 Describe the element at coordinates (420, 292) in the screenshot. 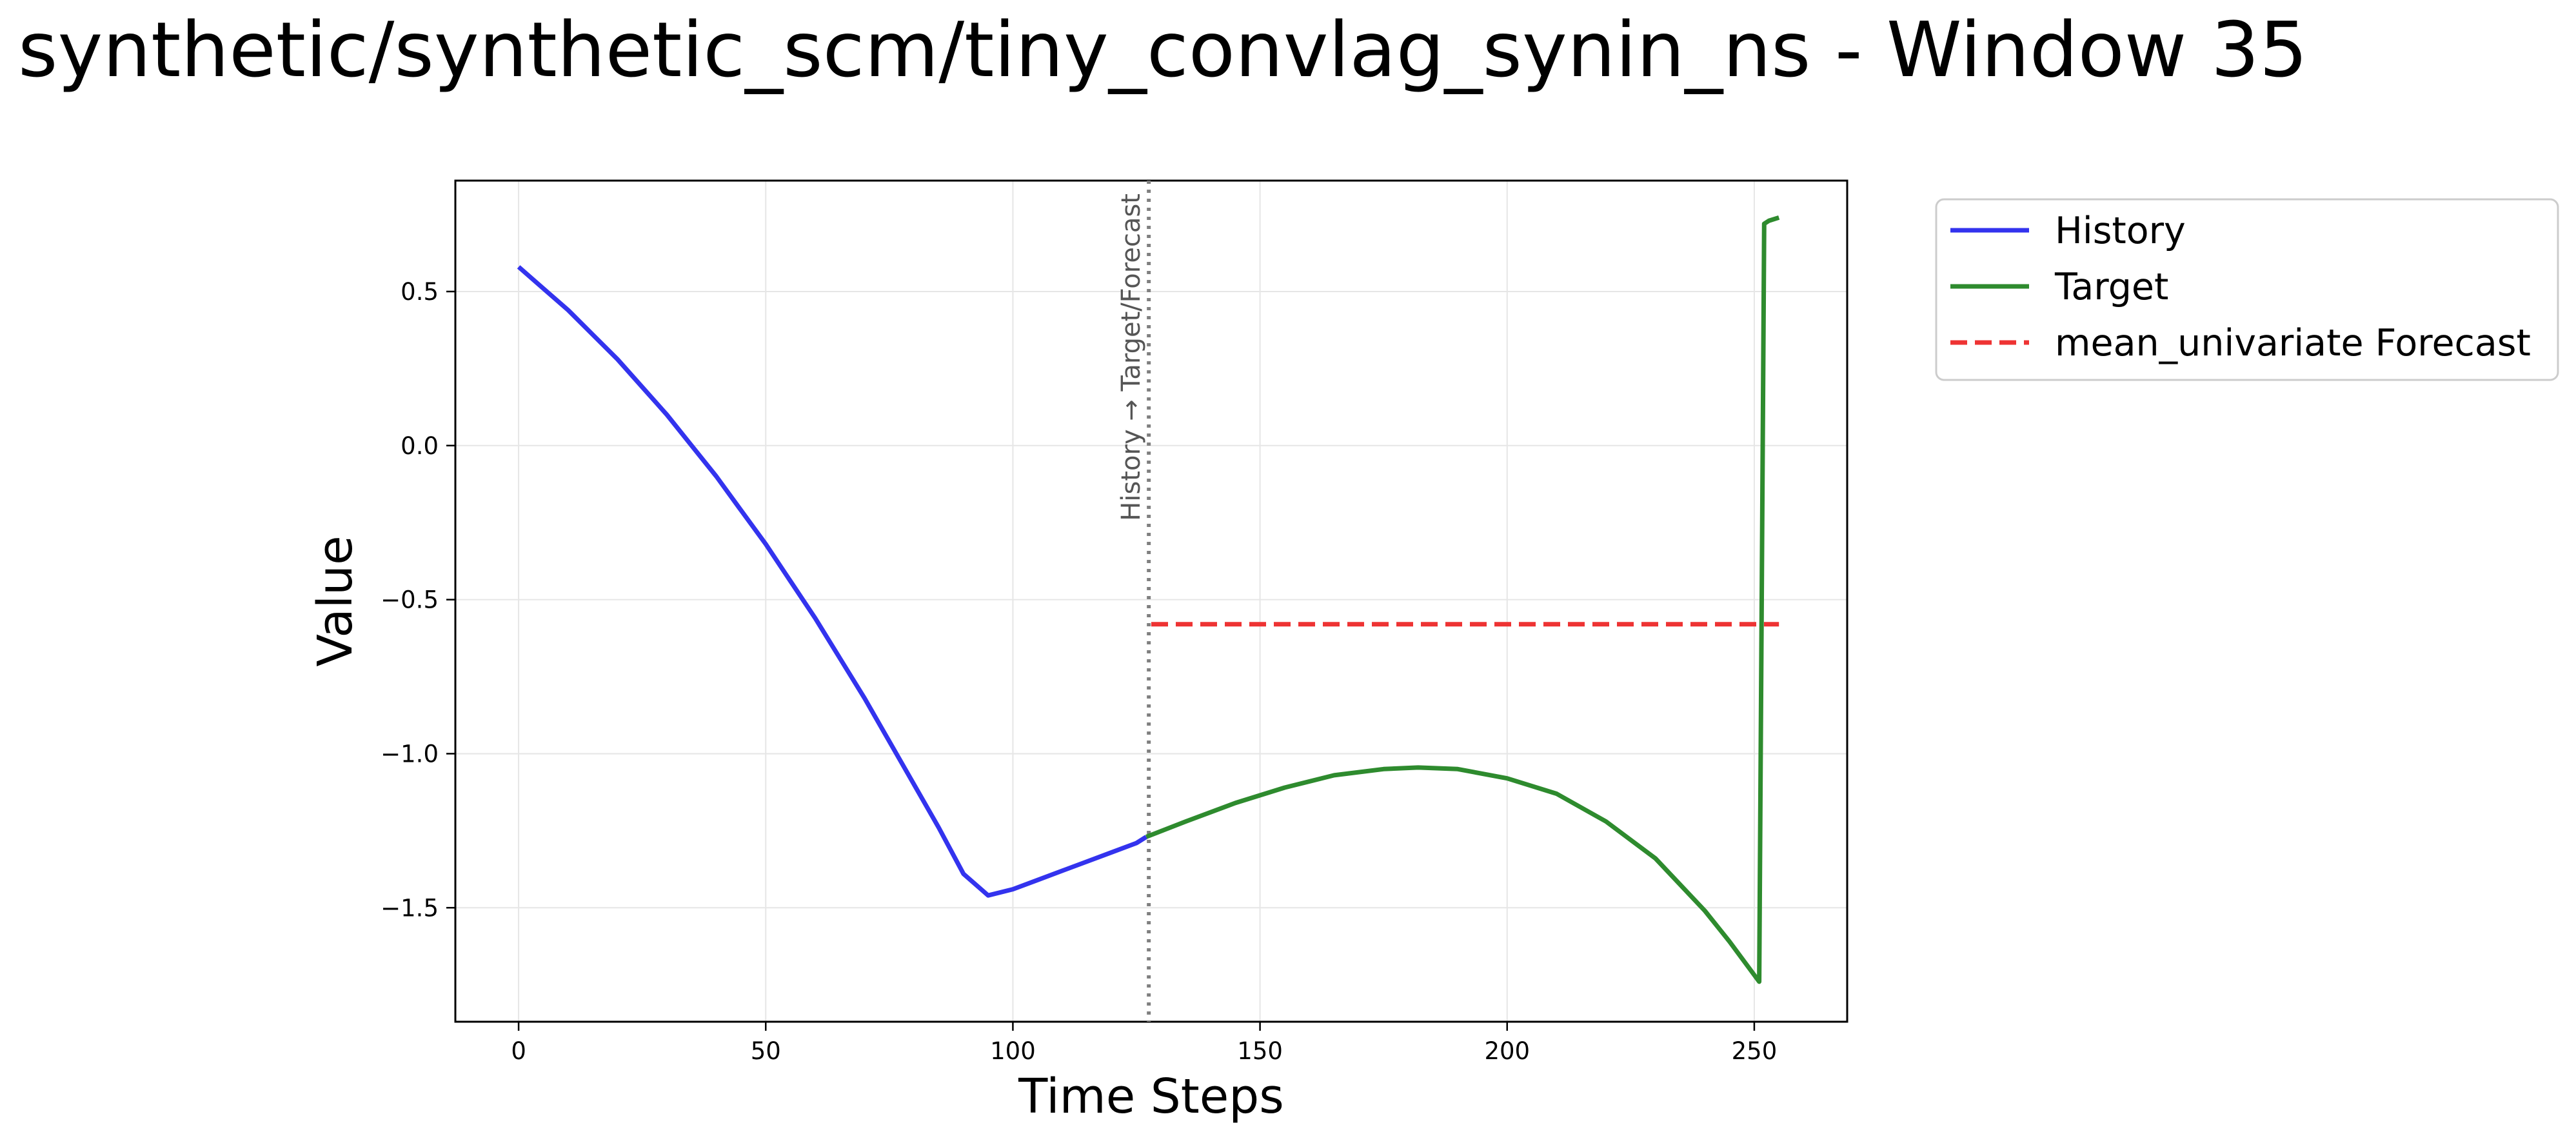

I see `y-tick-label: 0.5` at that location.